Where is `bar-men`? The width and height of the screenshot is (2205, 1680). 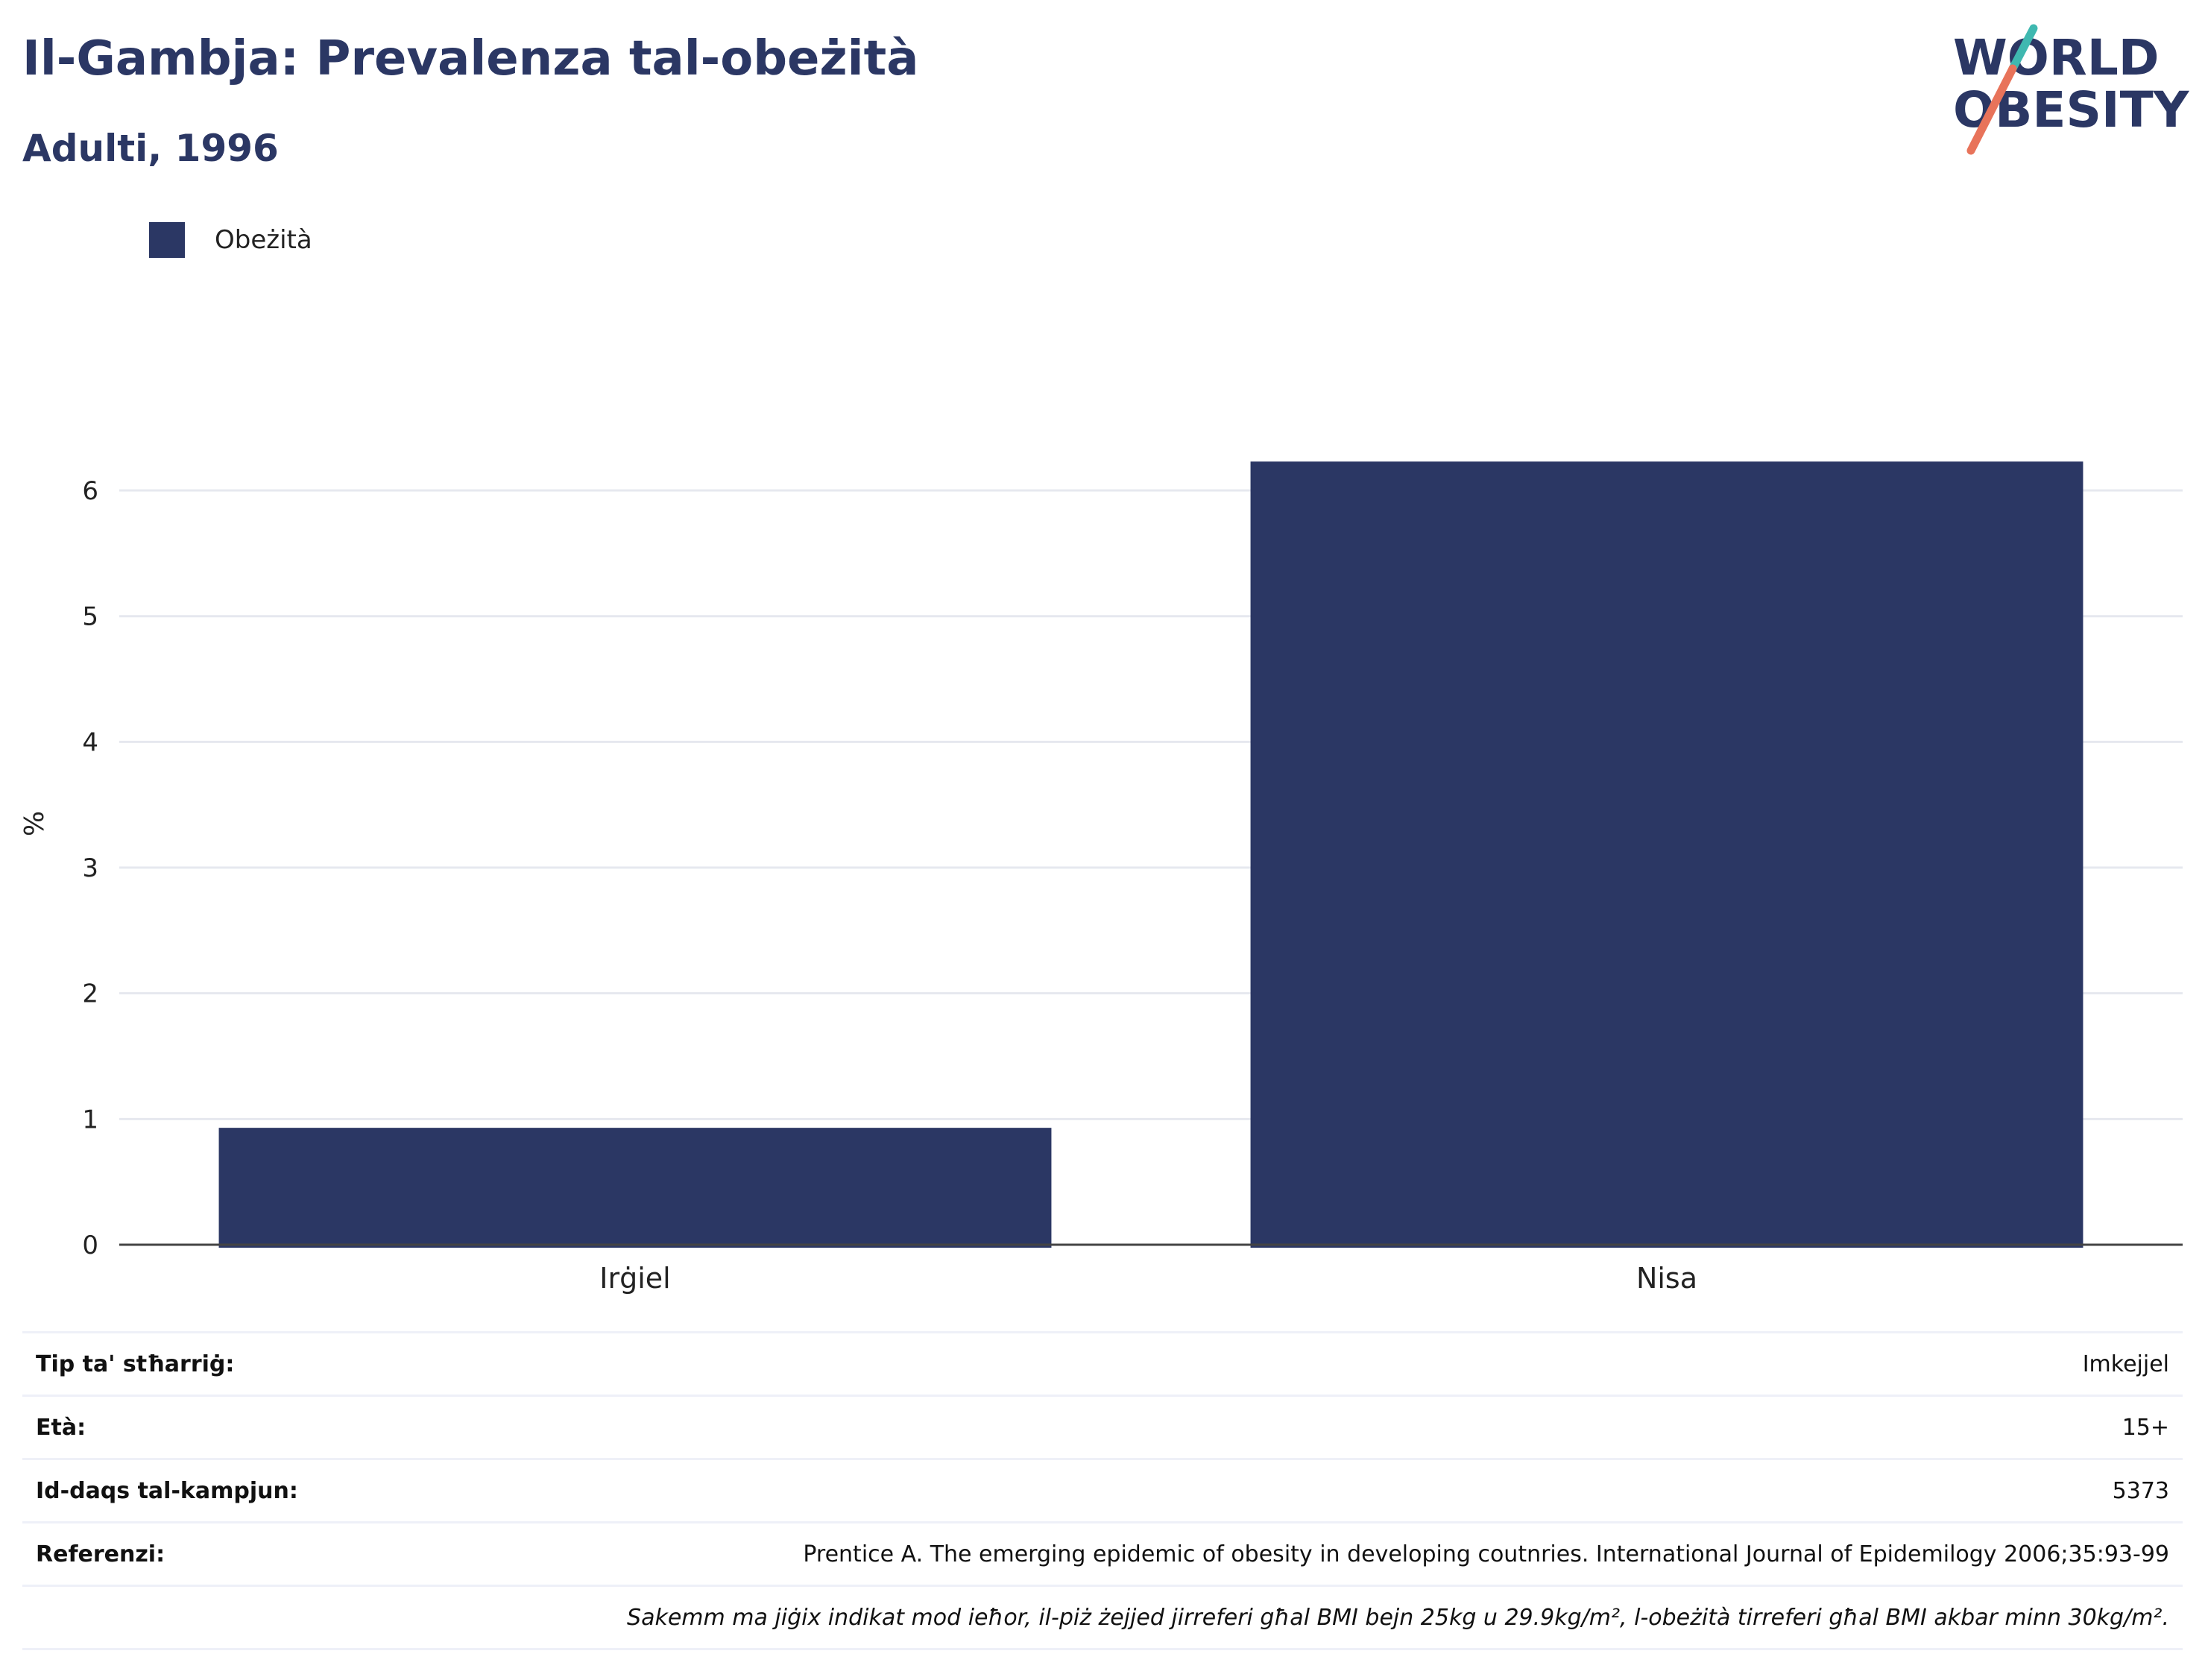 bar-men is located at coordinates (635, 1188).